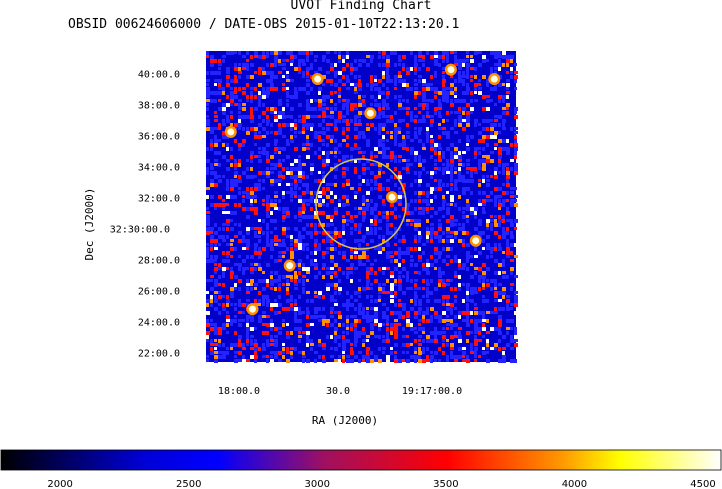 The image size is (722, 489). Describe the element at coordinates (140, 230) in the screenshot. I see `y-tick-label: 32:30:00.0` at that location.